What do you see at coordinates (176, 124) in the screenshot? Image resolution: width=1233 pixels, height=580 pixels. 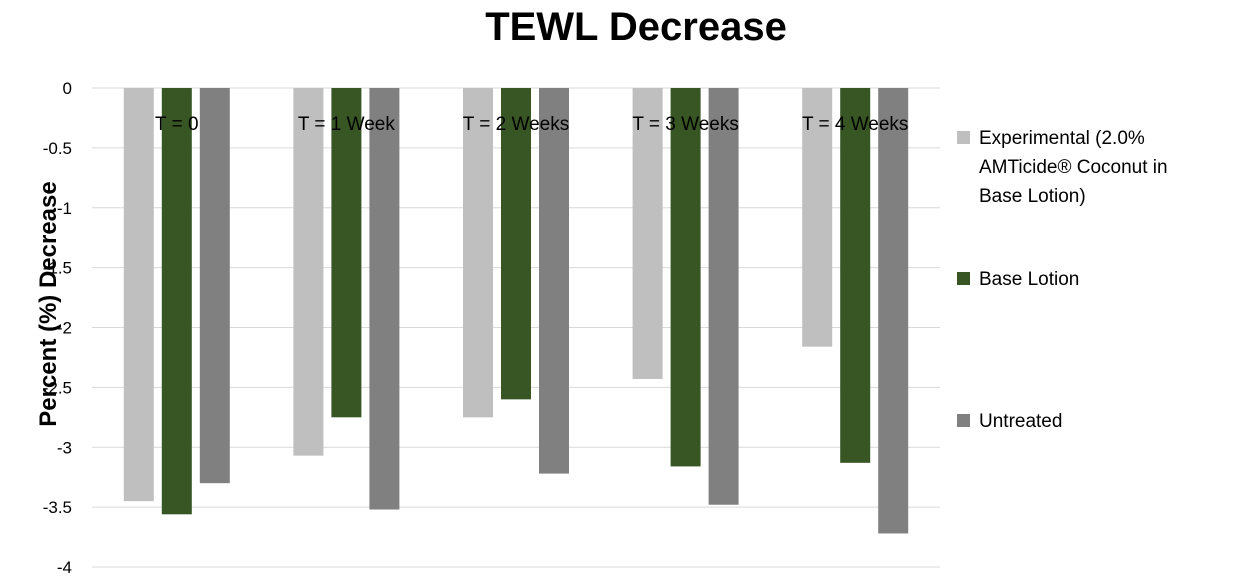 I see `category-label: T = 0` at bounding box center [176, 124].